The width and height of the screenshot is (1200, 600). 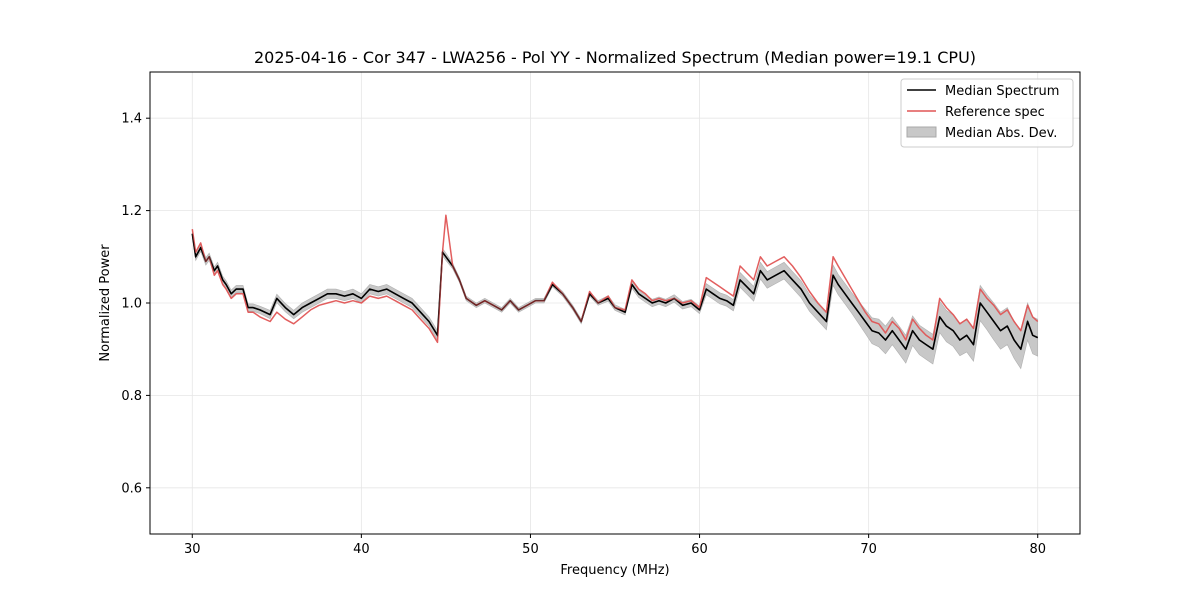 What do you see at coordinates (995, 112) in the screenshot?
I see `legend-reference-label: Reference spec` at bounding box center [995, 112].